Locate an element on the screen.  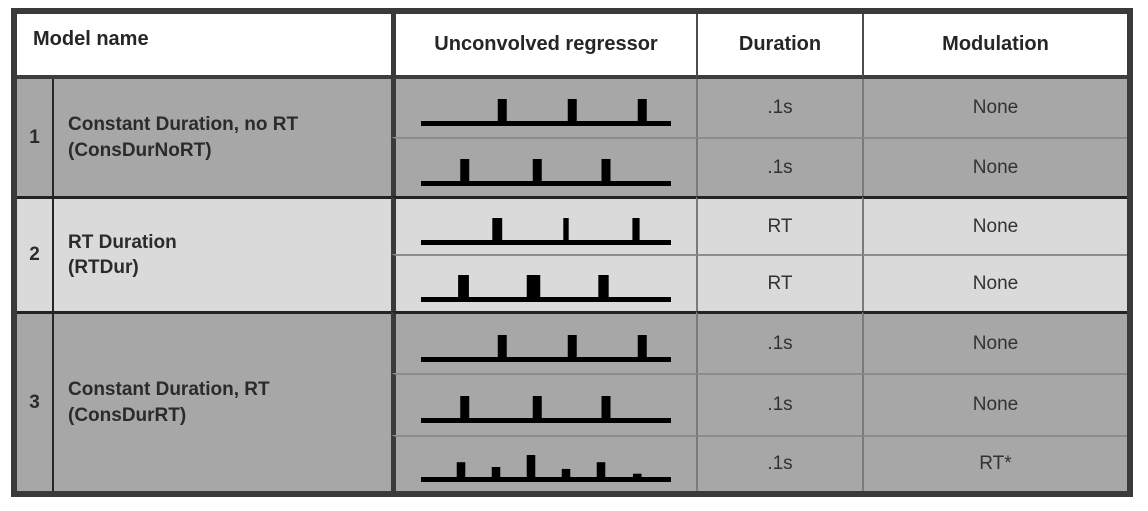
header-unconvolved-regressor: Unconvolved regressor is located at coordinates (543, 46).